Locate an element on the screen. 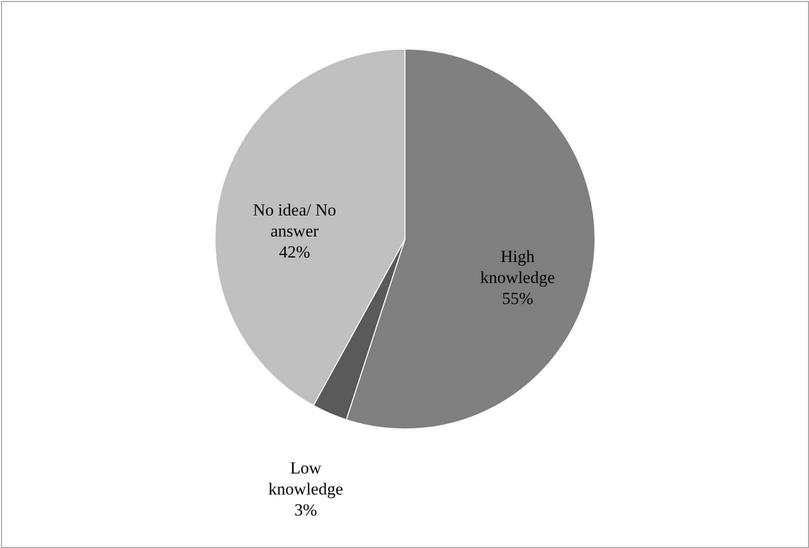 The image size is (809, 548). data-label: 55% is located at coordinates (518, 298).